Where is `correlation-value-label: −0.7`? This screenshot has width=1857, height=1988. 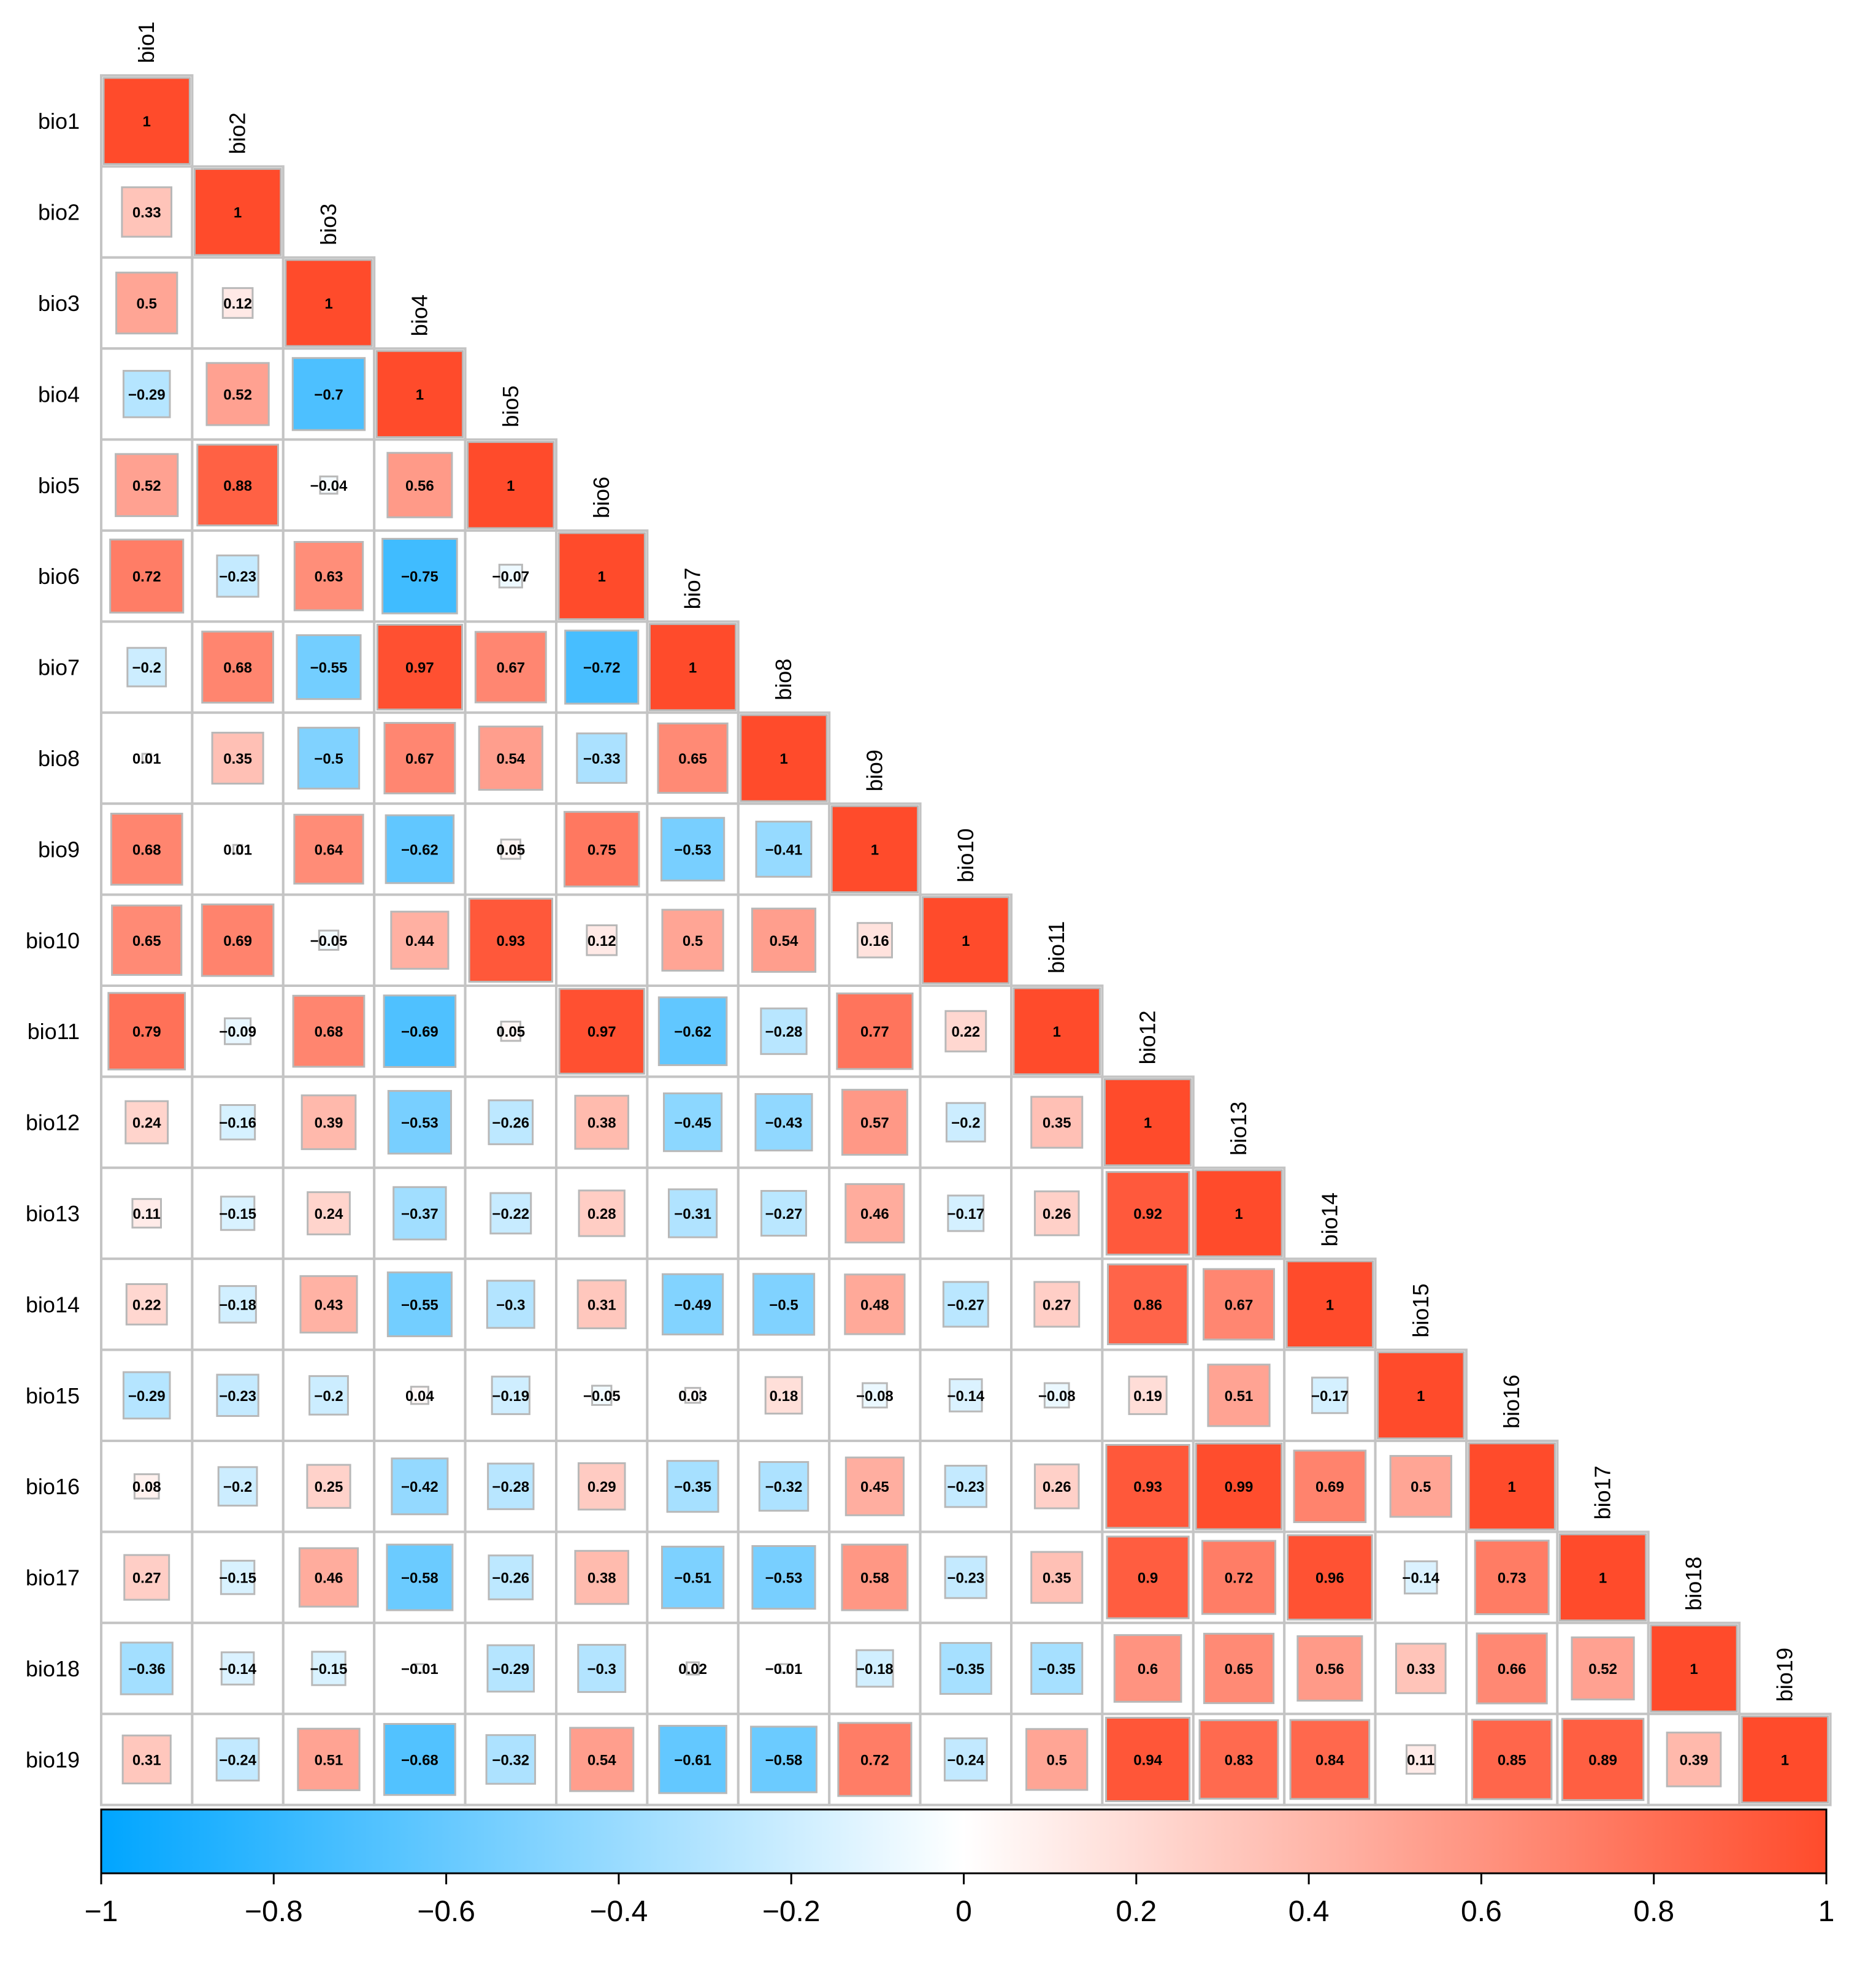
correlation-value-label: −0.7 is located at coordinates (328, 394).